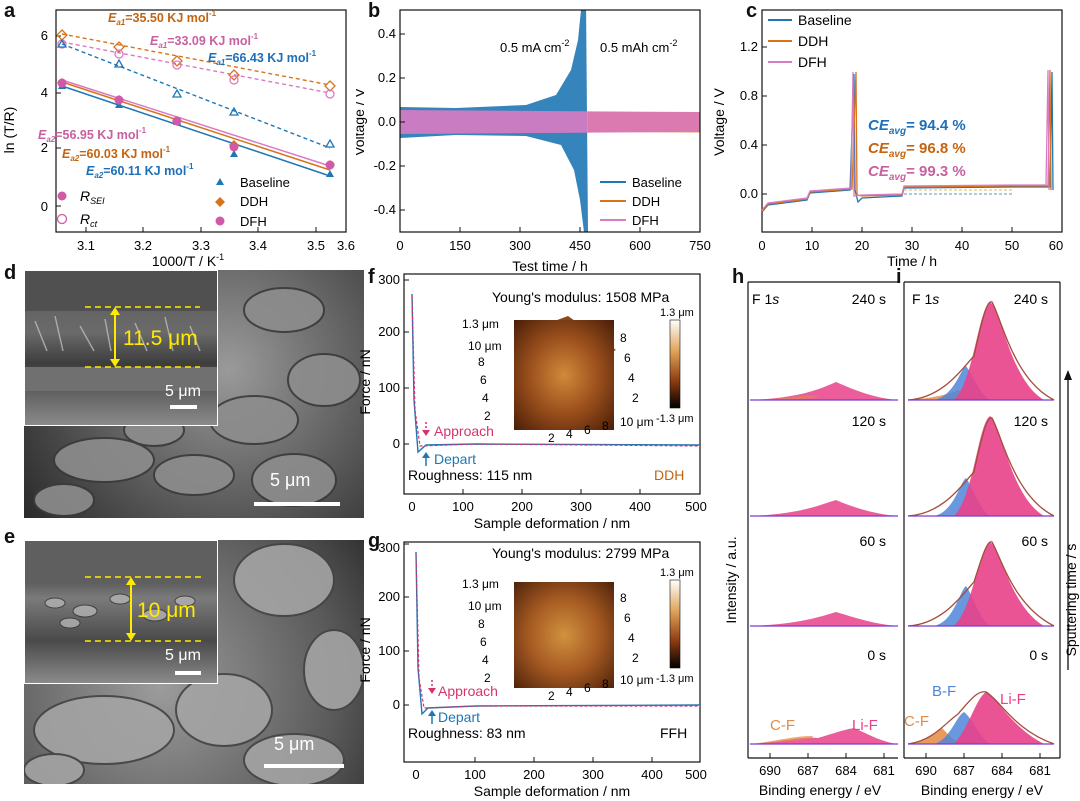 This screenshot has height=801, width=1080. Describe the element at coordinates (480, 324) in the screenshot. I see `afm-z-label: 1.3 μm` at that location.